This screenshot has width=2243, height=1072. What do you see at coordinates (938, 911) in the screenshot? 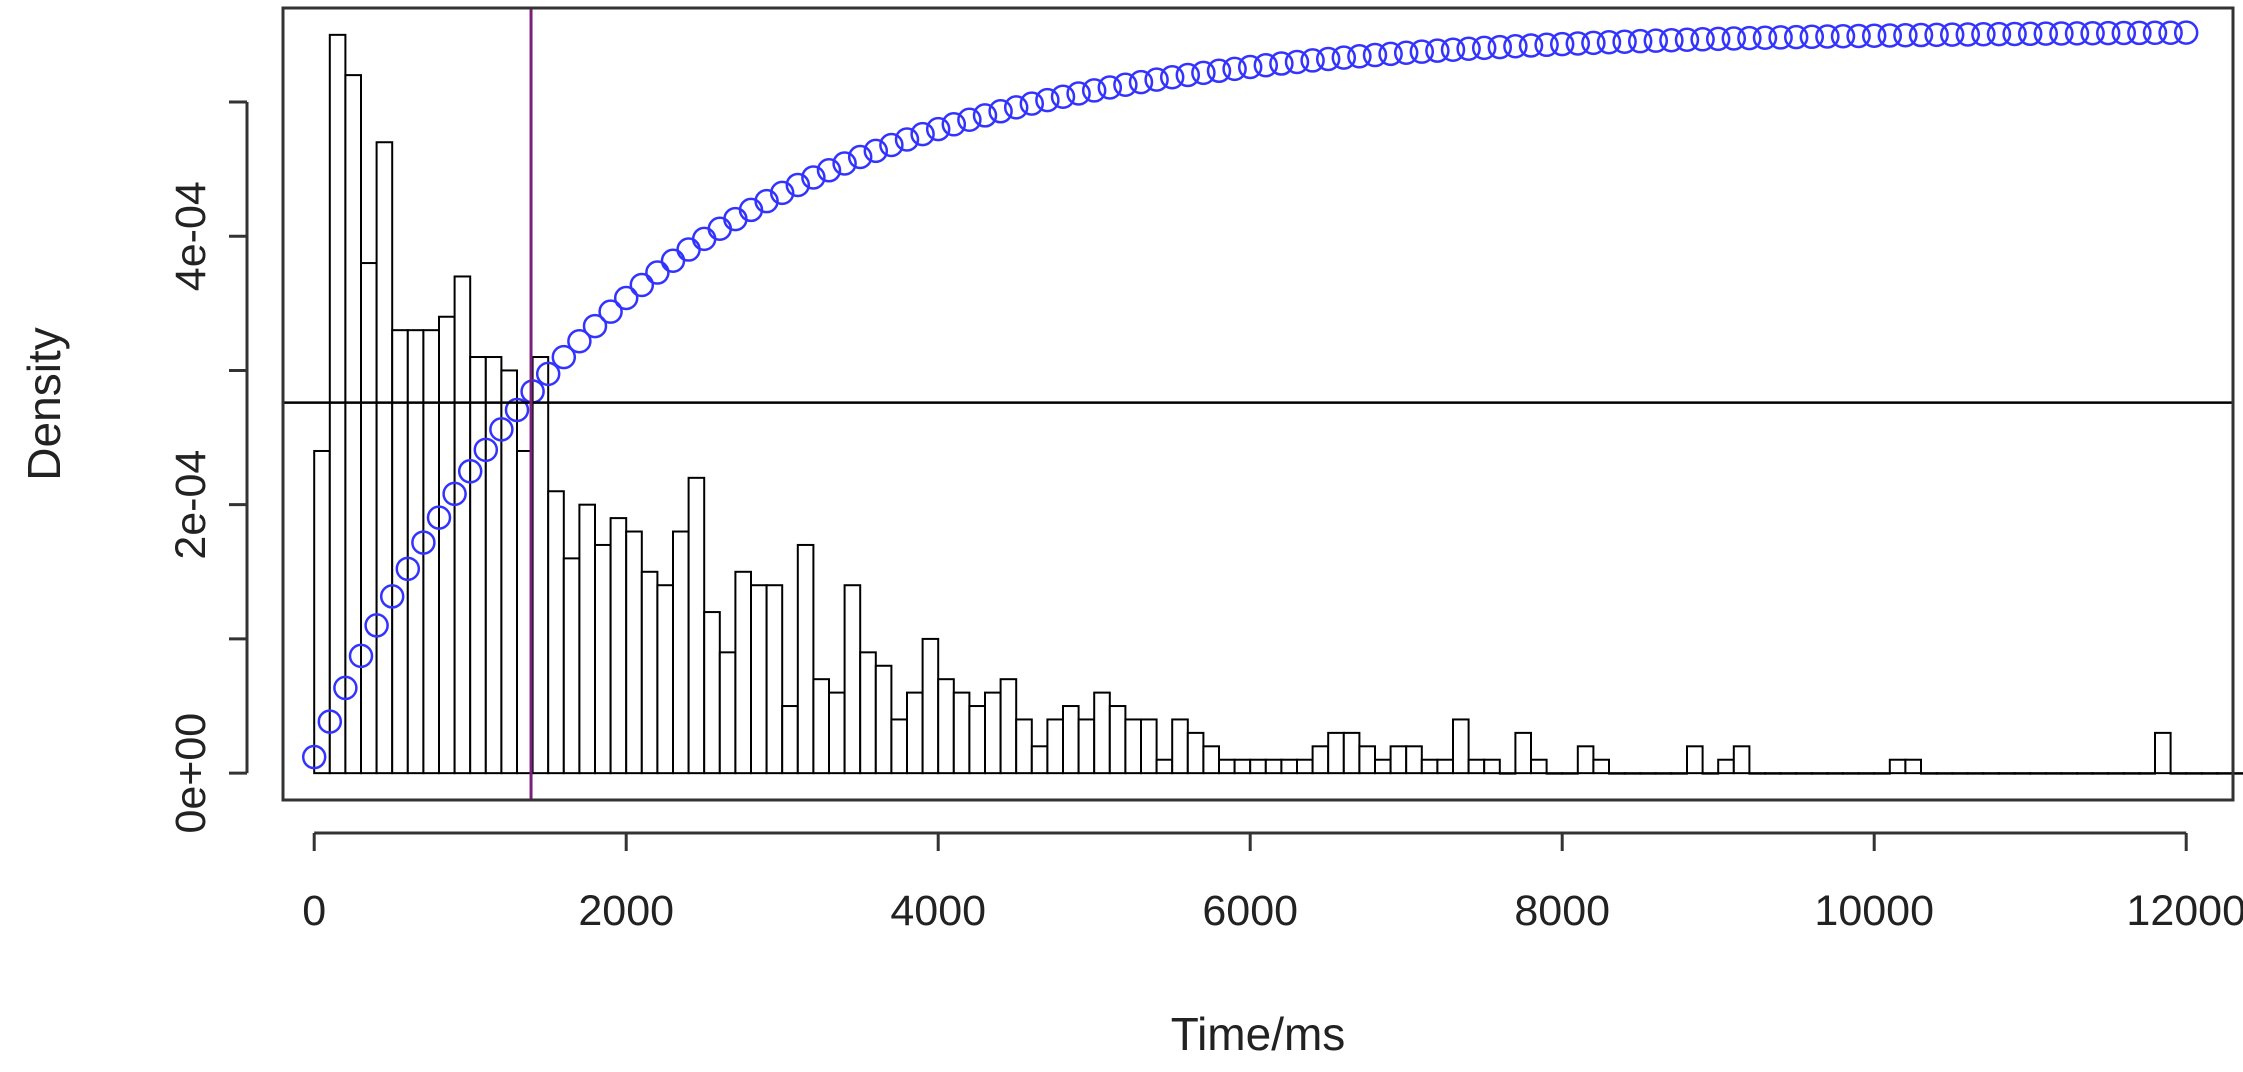
I see `x-tick-label: 4000` at bounding box center [938, 911].